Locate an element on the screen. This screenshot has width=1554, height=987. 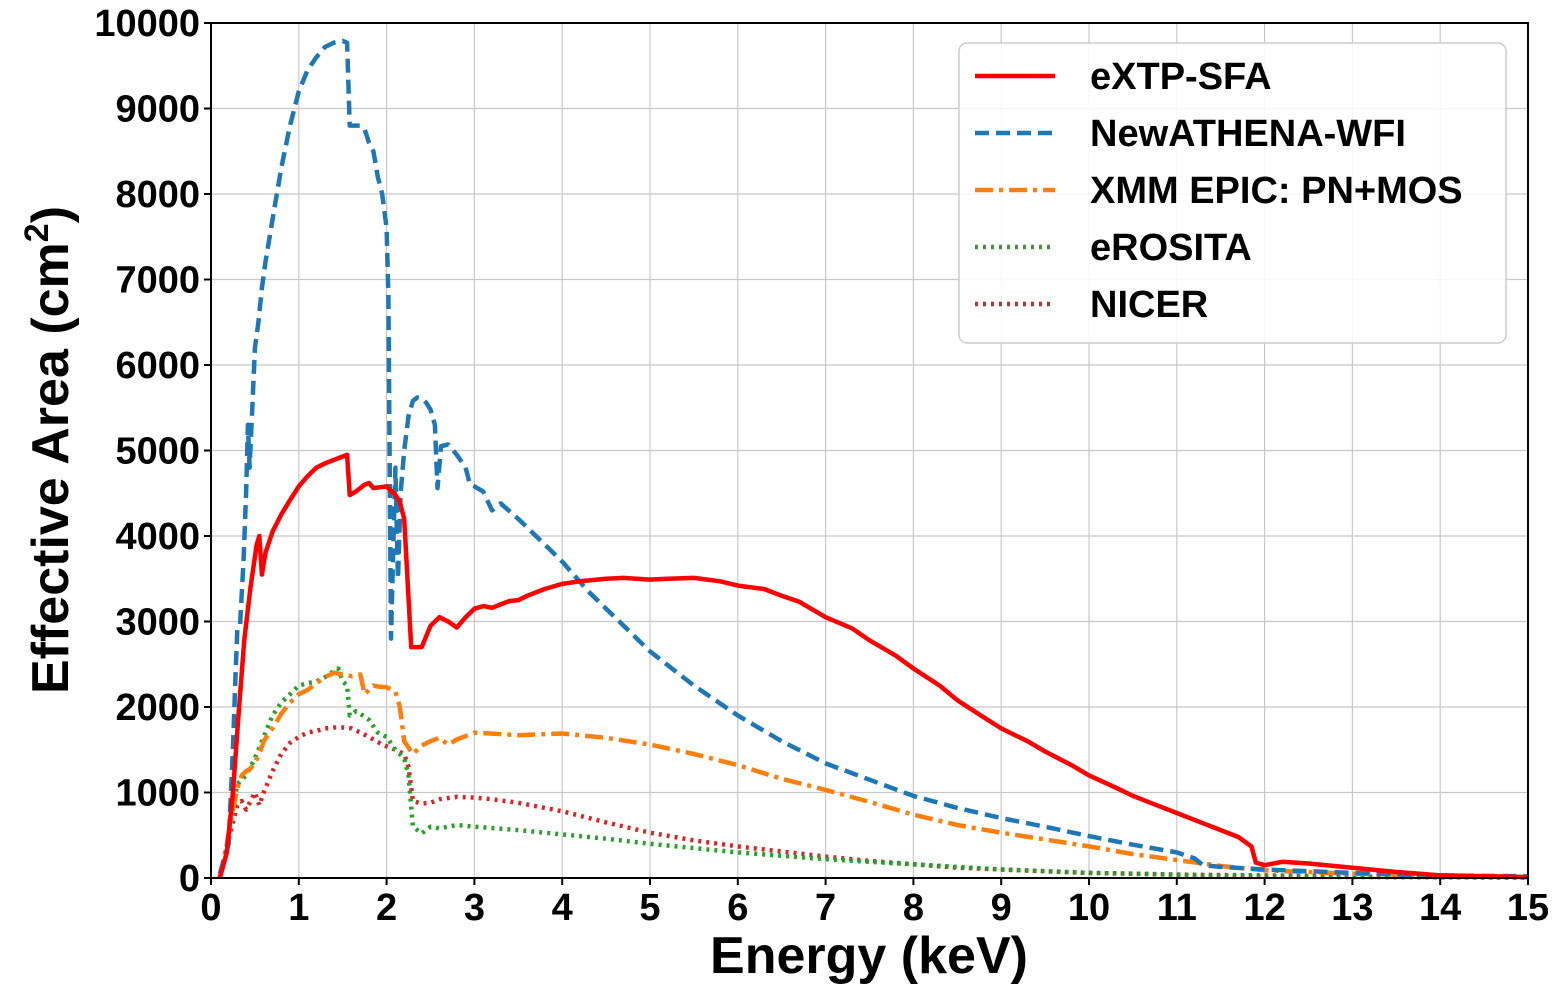
y-axis-title: Effective Area (cm2) is located at coordinates (49, 450).